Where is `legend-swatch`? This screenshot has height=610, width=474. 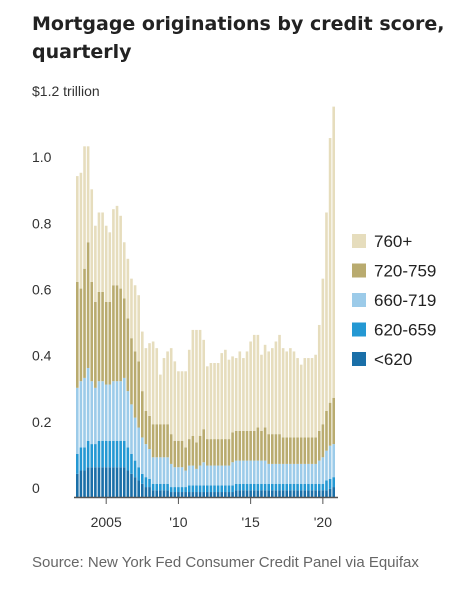 legend-swatch is located at coordinates (359, 300).